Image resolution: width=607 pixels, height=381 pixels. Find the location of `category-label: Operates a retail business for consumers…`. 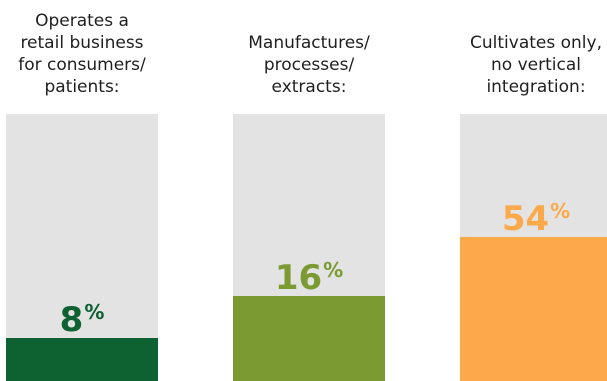

category-label: Operates a retail business for consumers… is located at coordinates (82, 54).